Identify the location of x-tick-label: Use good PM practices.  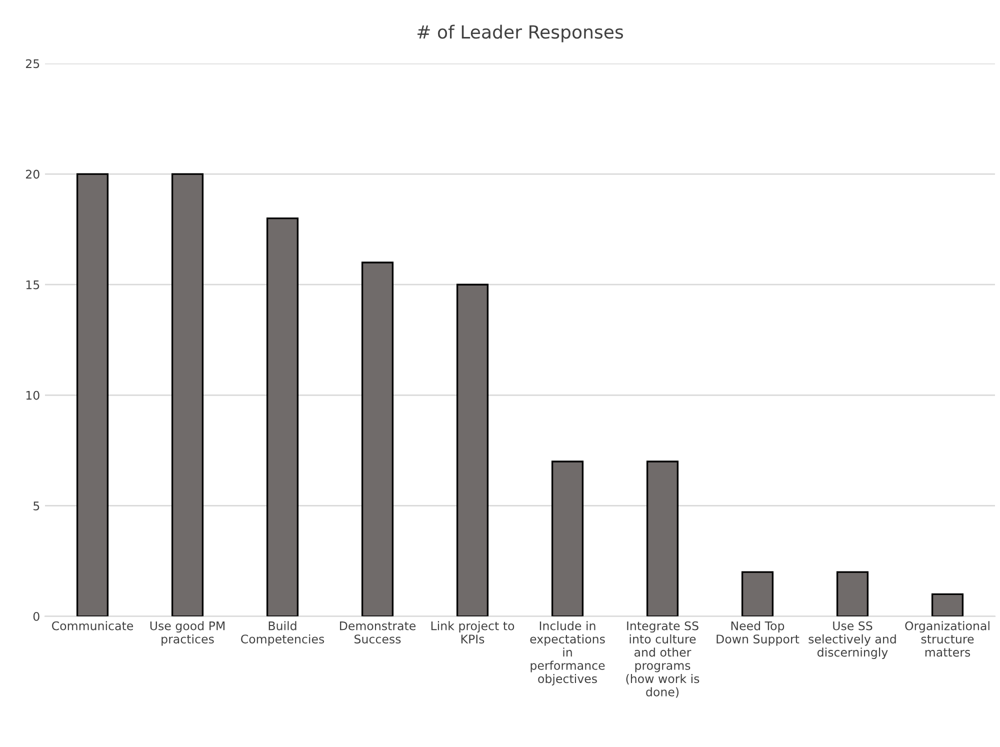
(187, 633).